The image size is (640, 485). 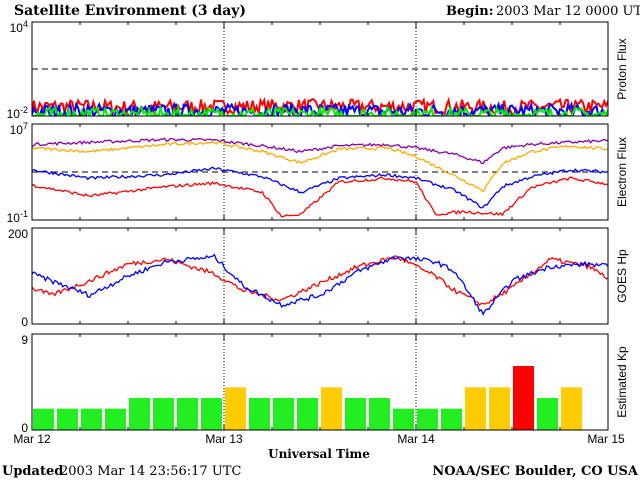 I want to click on y-axis-label: Proton Flux, so click(x=622, y=68).